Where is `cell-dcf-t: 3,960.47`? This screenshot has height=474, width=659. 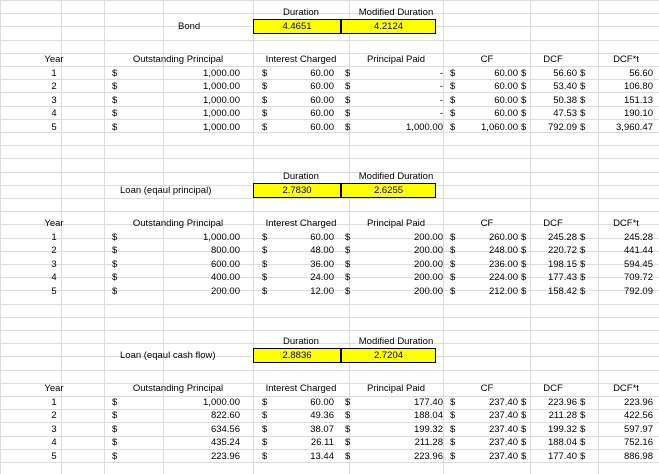
cell-dcf-t: 3,960.47 is located at coordinates (634, 127).